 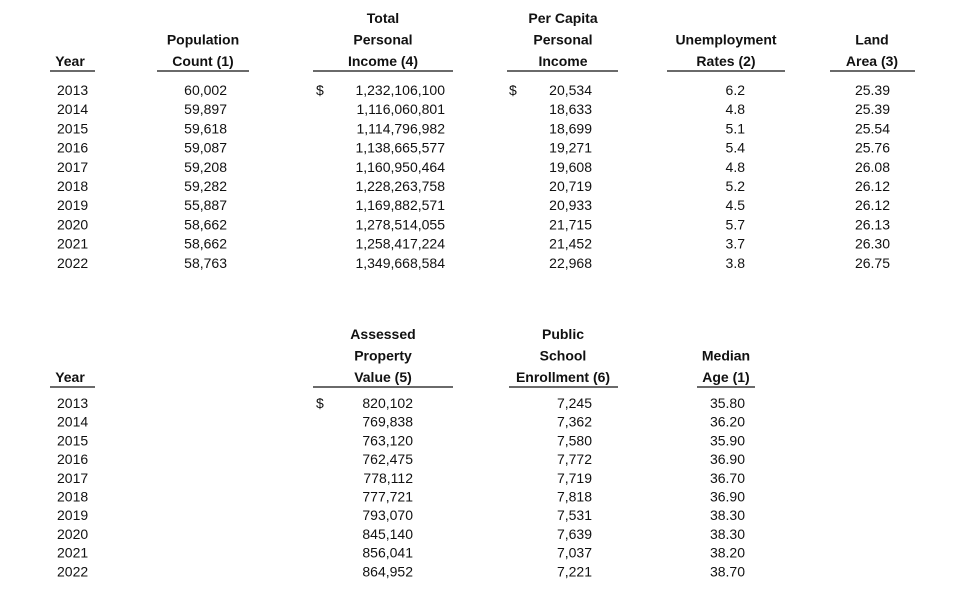 I want to click on value-cell: 26.30, so click(x=872, y=244).